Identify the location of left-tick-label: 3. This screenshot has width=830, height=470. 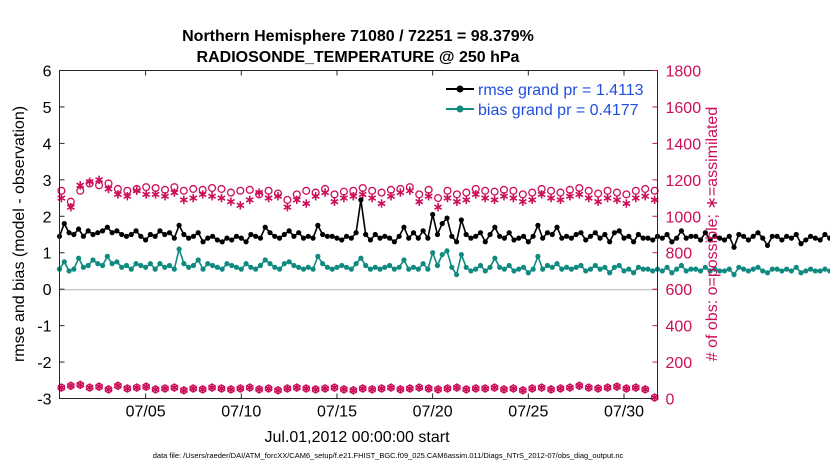
(47, 181).